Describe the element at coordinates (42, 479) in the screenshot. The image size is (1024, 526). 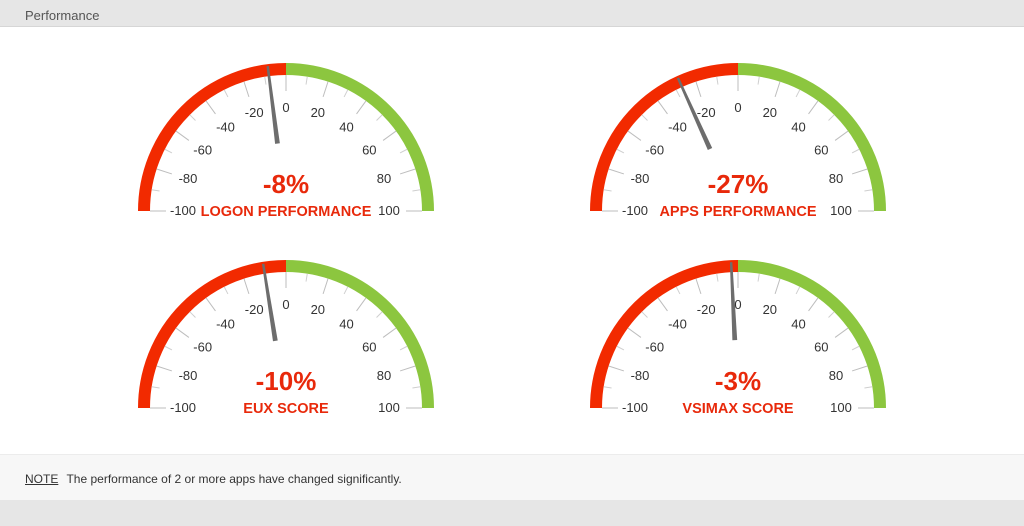
I see `note-label: NOTE` at that location.